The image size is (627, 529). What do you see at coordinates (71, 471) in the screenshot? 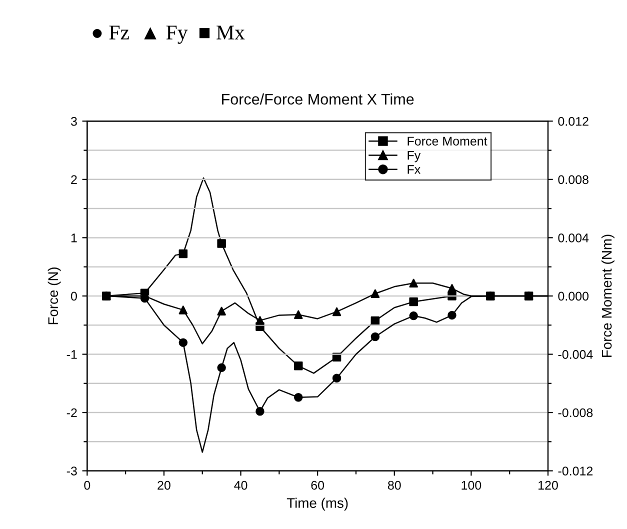
I see `y-tick-label: -3` at bounding box center [71, 471].